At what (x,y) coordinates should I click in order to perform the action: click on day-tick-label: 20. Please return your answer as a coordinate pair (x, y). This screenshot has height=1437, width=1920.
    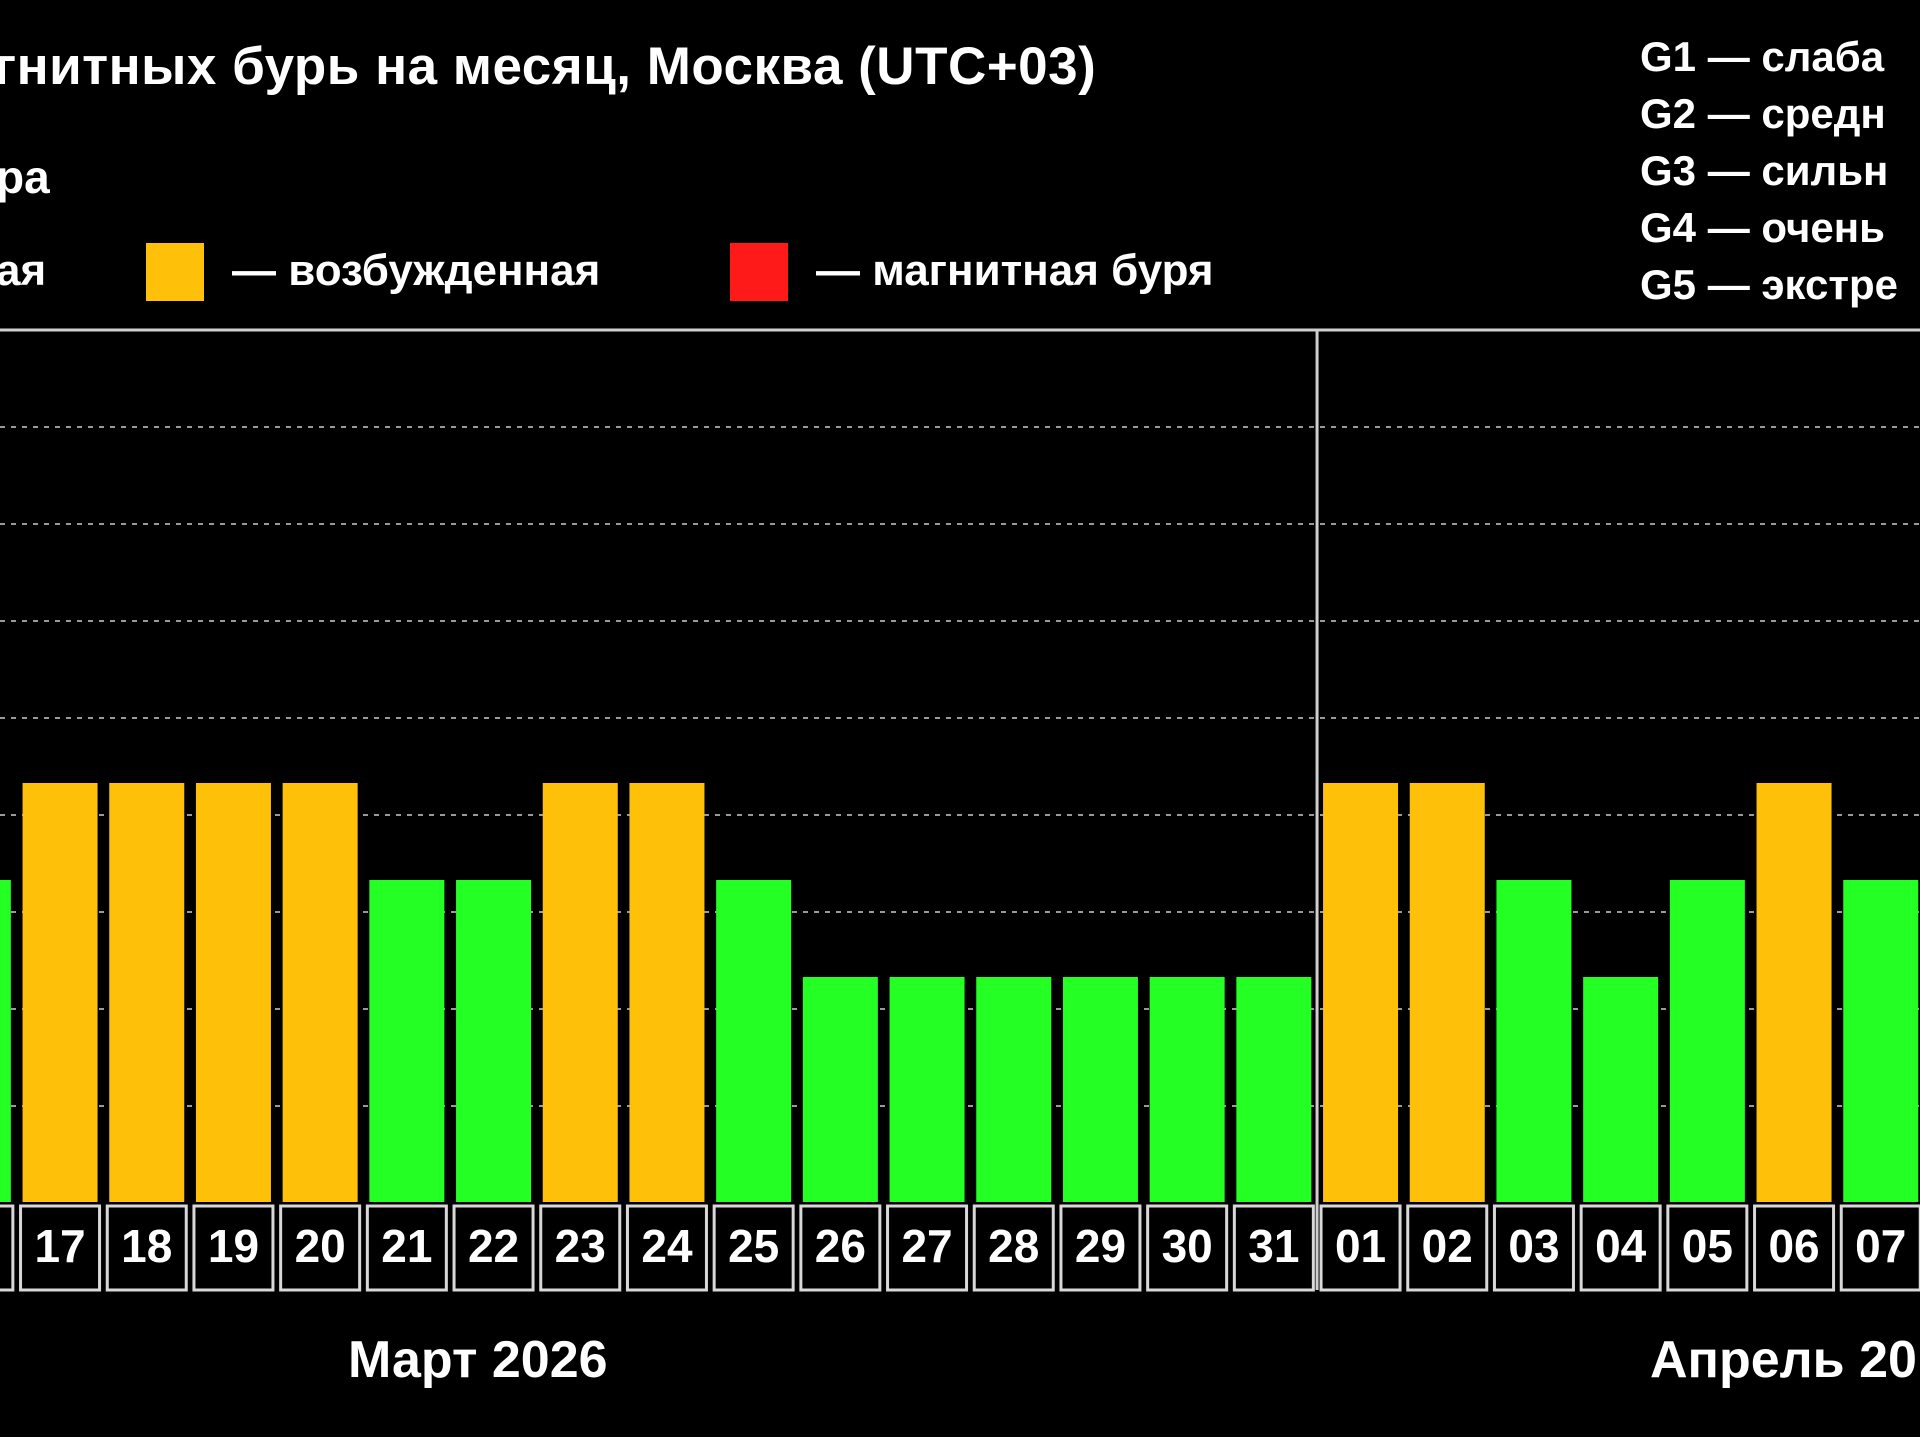
    Looking at the image, I should click on (320, 1246).